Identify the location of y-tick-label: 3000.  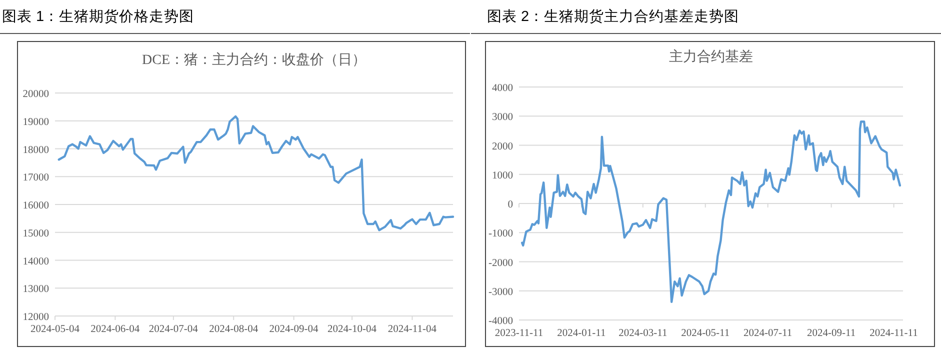
(502, 118).